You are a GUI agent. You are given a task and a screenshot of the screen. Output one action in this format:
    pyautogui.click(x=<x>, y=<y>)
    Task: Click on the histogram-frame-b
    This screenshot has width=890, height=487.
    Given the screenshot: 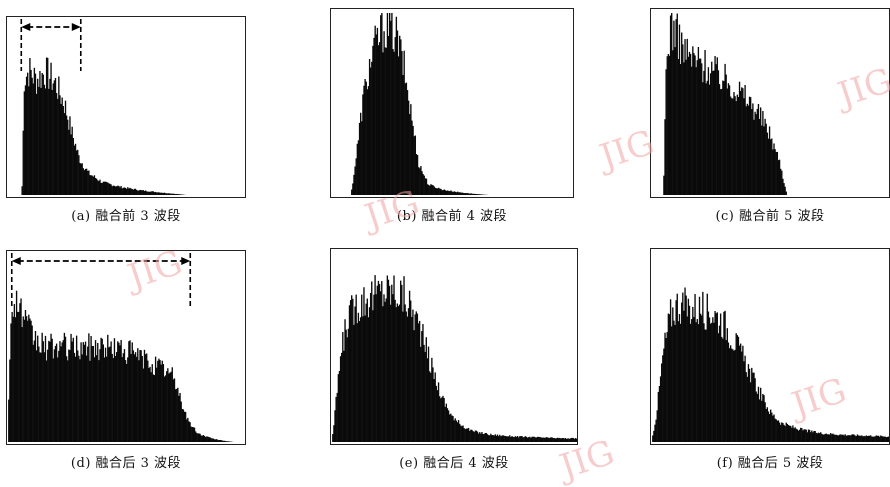 What is the action you would take?
    pyautogui.click(x=452, y=103)
    